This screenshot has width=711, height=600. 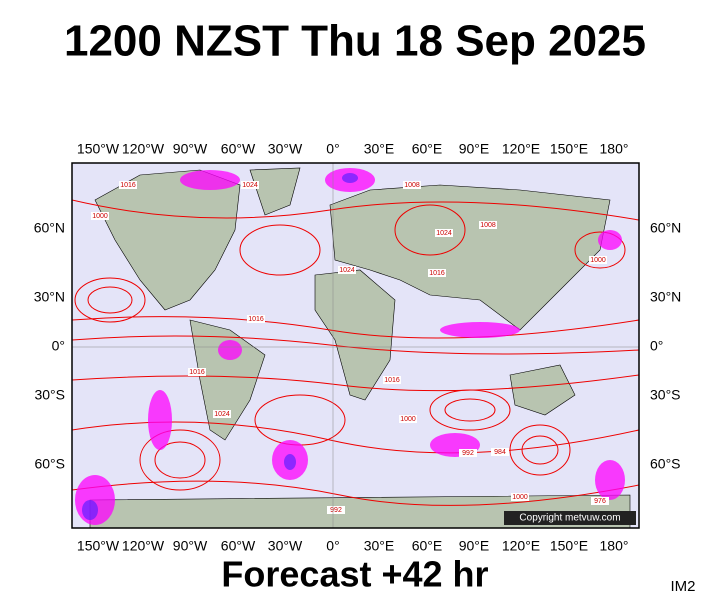 What do you see at coordinates (614, 149) in the screenshot?
I see `lon-label-top: 180°` at bounding box center [614, 149].